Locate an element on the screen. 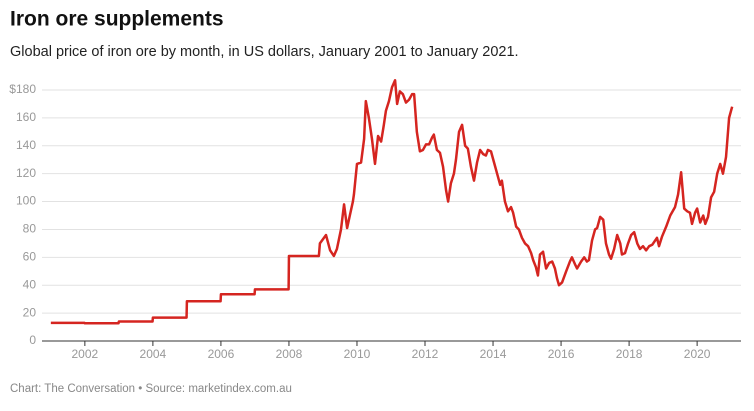  x-tick-label: 2006 is located at coordinates (221, 354).